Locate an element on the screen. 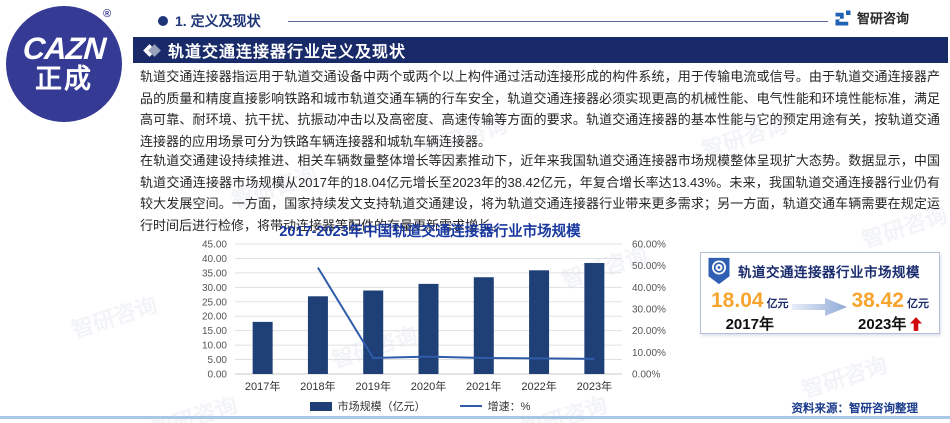 The image size is (950, 423). left-axis-tick: 40.00 is located at coordinates (214, 259).